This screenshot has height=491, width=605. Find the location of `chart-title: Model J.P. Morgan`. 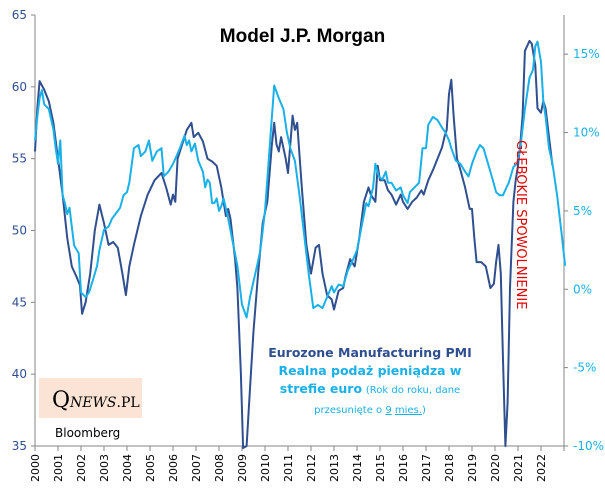

chart-title: Model J.P. Morgan is located at coordinates (302, 36).